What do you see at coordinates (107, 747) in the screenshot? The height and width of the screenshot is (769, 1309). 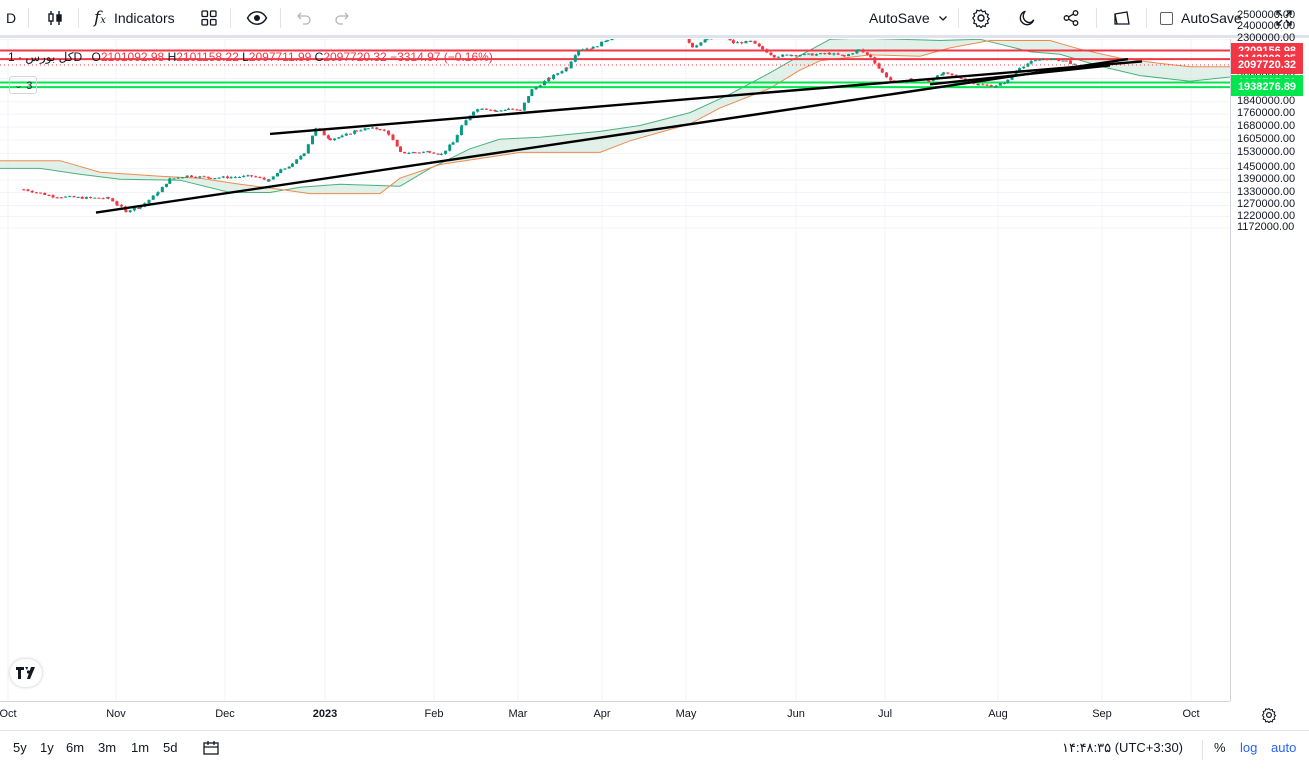 I see `range-button-3m: 3m` at bounding box center [107, 747].